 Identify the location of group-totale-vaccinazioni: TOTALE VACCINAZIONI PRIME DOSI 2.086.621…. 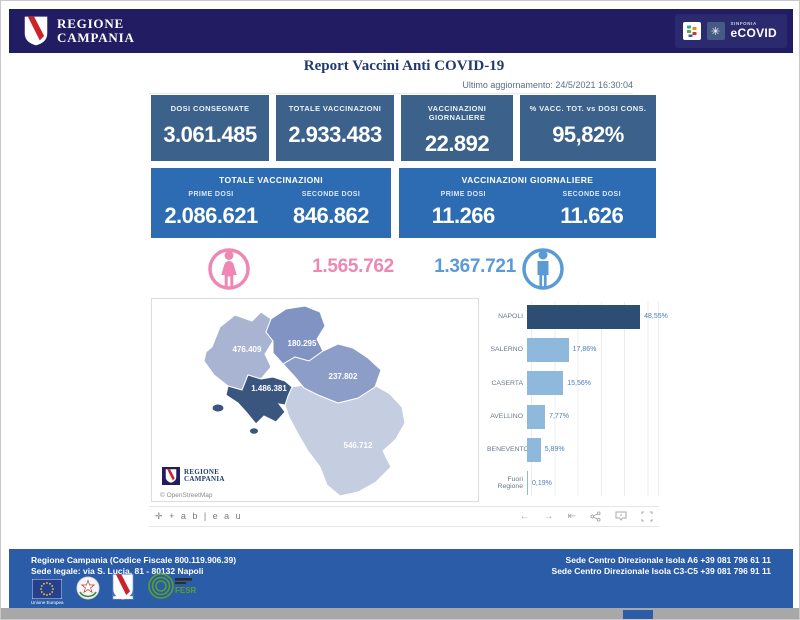
(271, 203).